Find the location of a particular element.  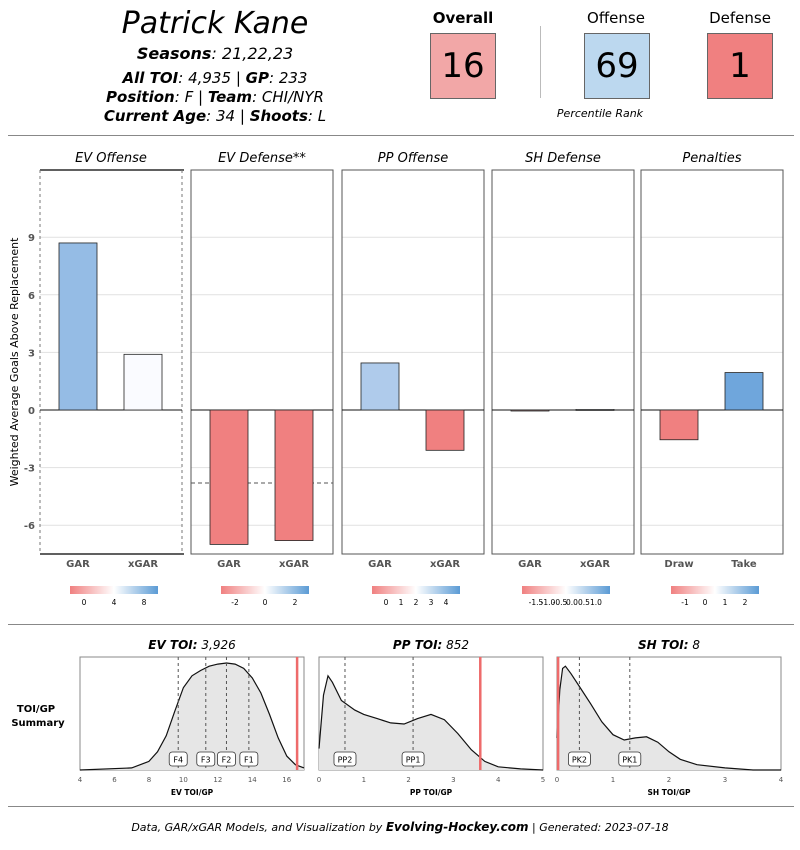

panel-sh-defense: SH Defense GAR xGAR -1.5-1.0-0.50.0 0.5 1.0 is located at coordinates (563, 379).